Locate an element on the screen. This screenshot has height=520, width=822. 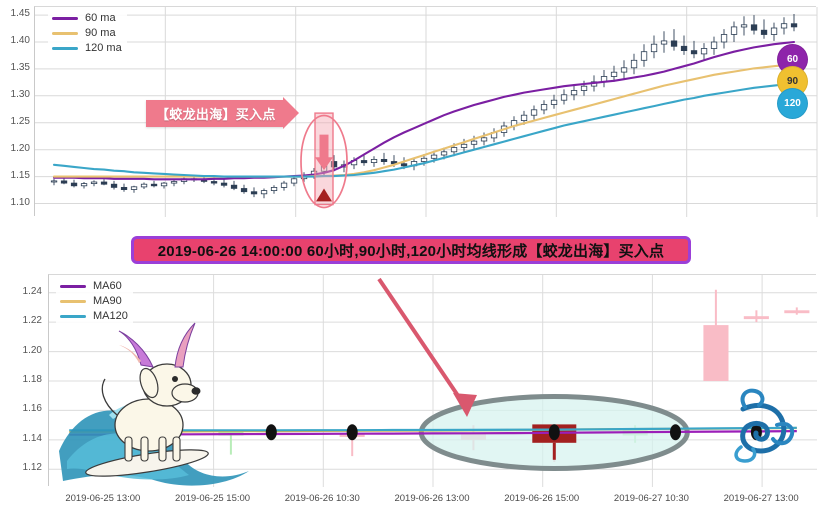
y-axis-tick-label: 1.40 is located at coordinates (20, 40).